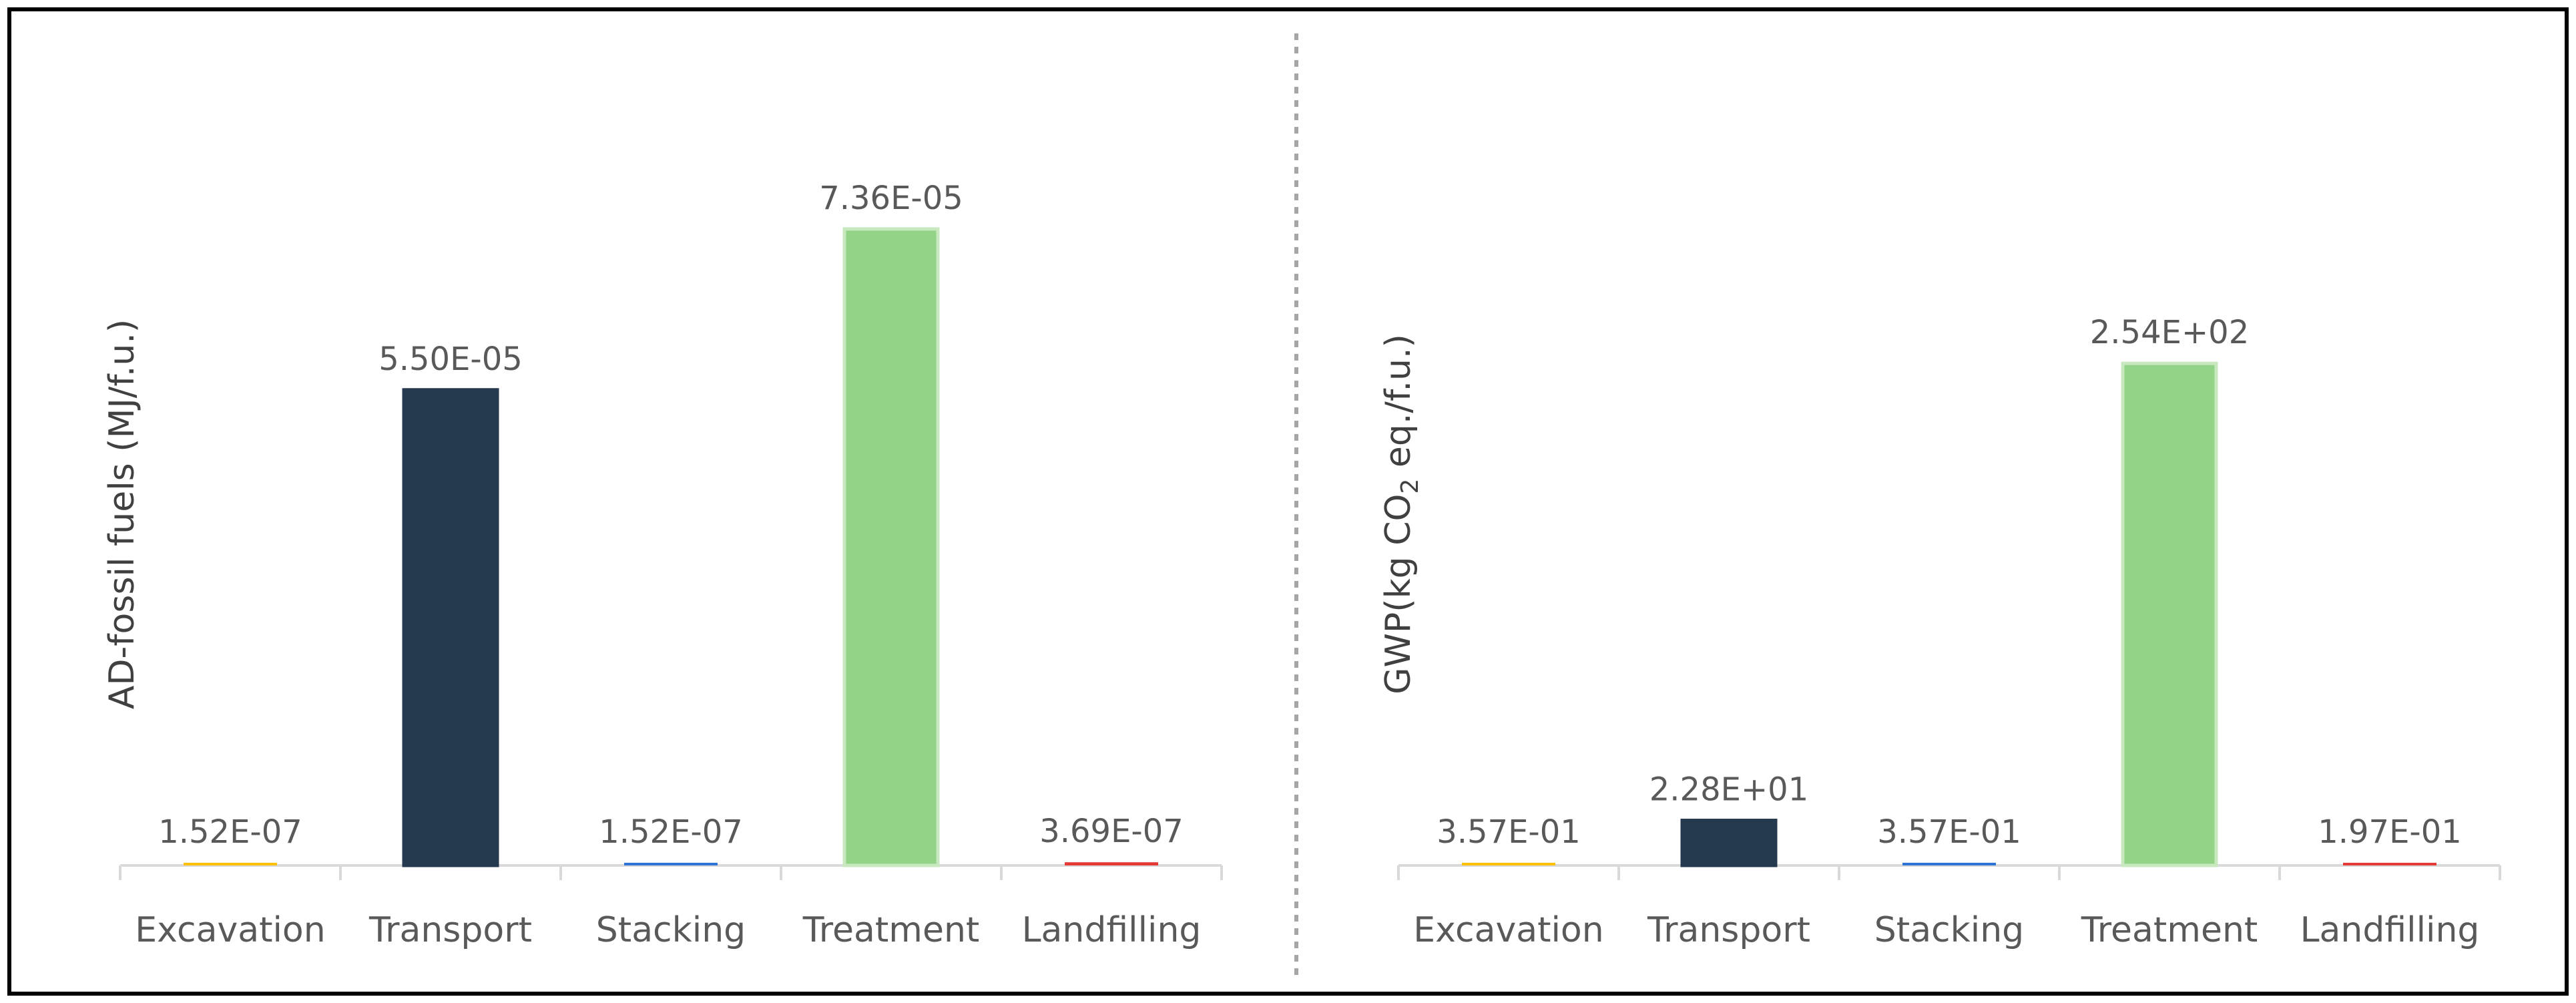 The image size is (2576, 1003). Describe the element at coordinates (2390, 930) in the screenshot. I see `right-category-label-landfilling: Landfilling` at that location.